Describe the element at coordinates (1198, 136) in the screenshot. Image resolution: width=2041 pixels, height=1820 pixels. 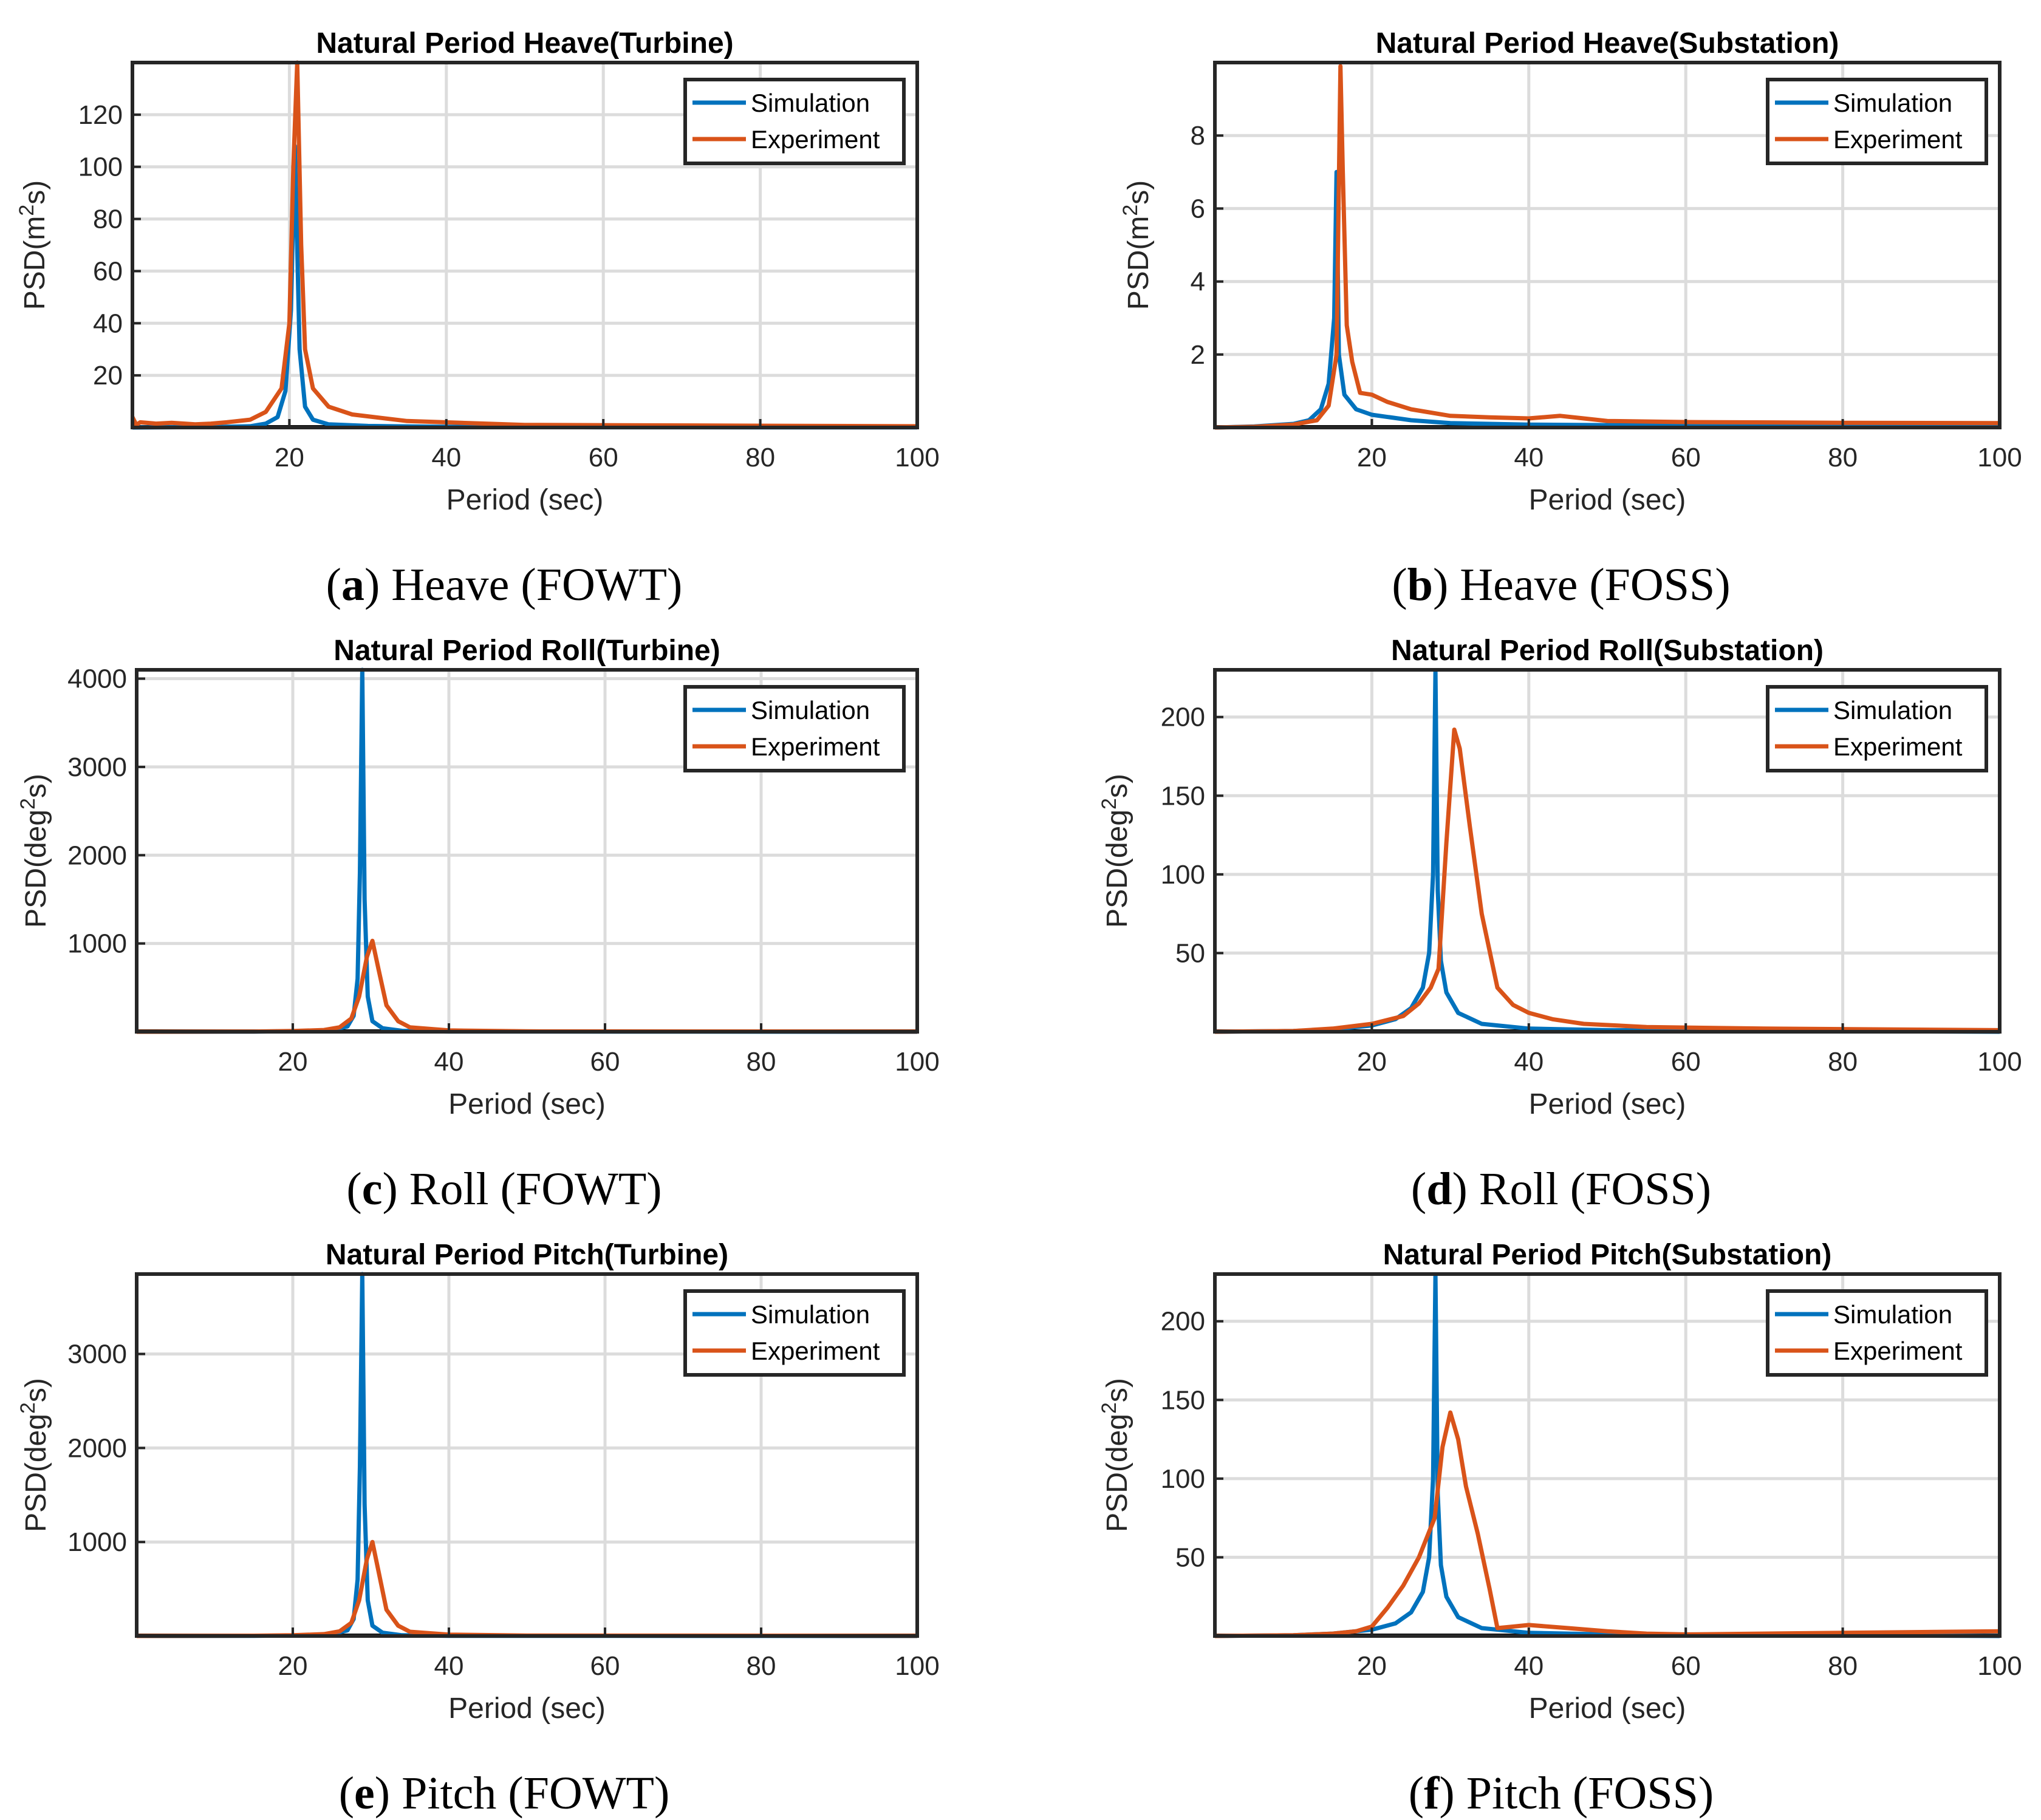
I see `y-tick-label: 8` at that location.